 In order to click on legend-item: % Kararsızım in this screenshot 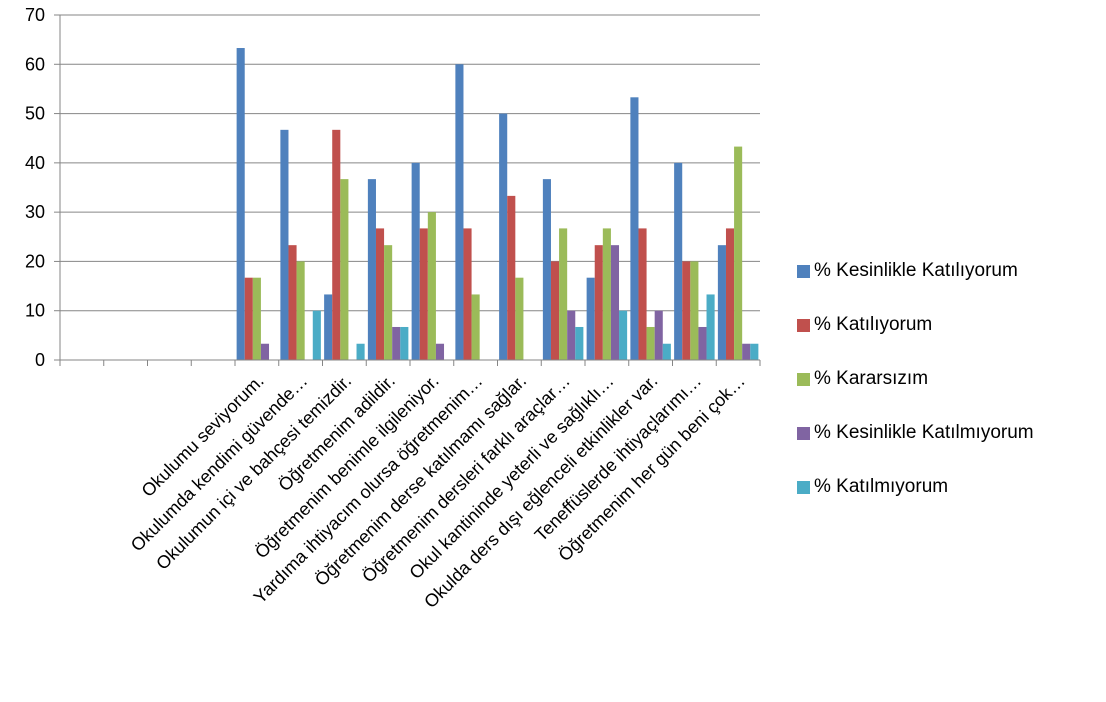, I will do `click(915, 379)`.